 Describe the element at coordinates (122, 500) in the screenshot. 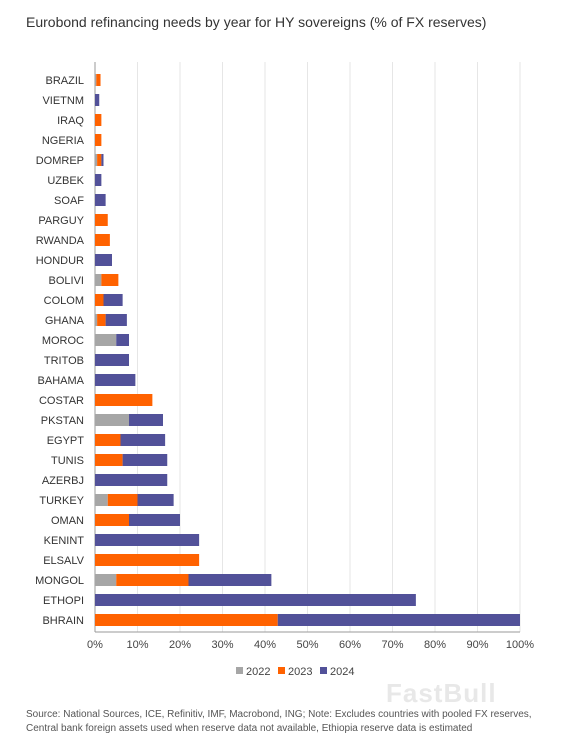

I see `bar-2023-turkey` at that location.